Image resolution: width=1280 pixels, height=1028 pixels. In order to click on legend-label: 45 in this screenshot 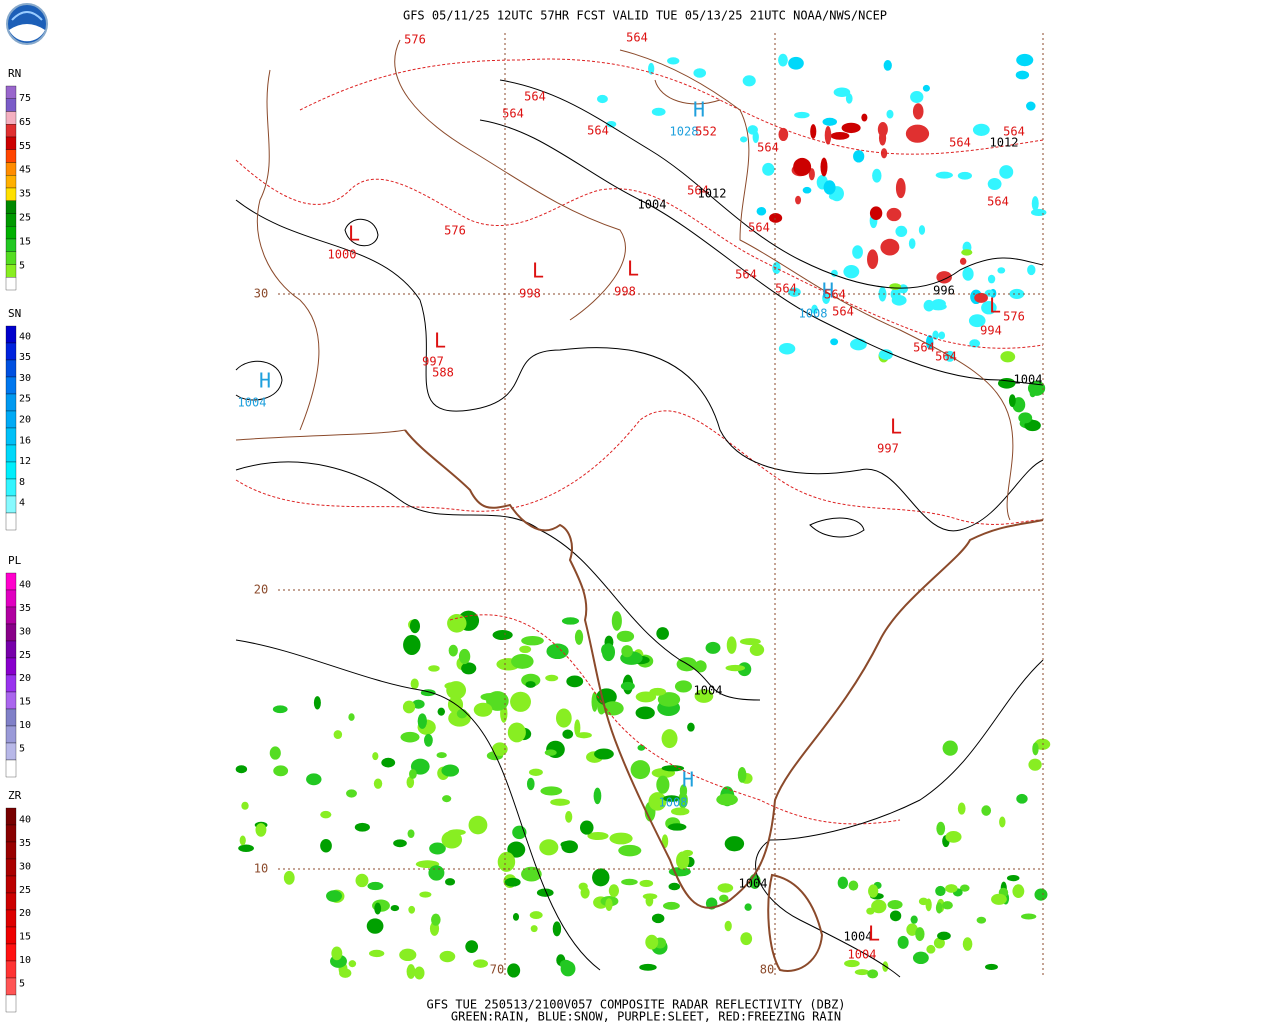, I will do `click(25, 170)`.